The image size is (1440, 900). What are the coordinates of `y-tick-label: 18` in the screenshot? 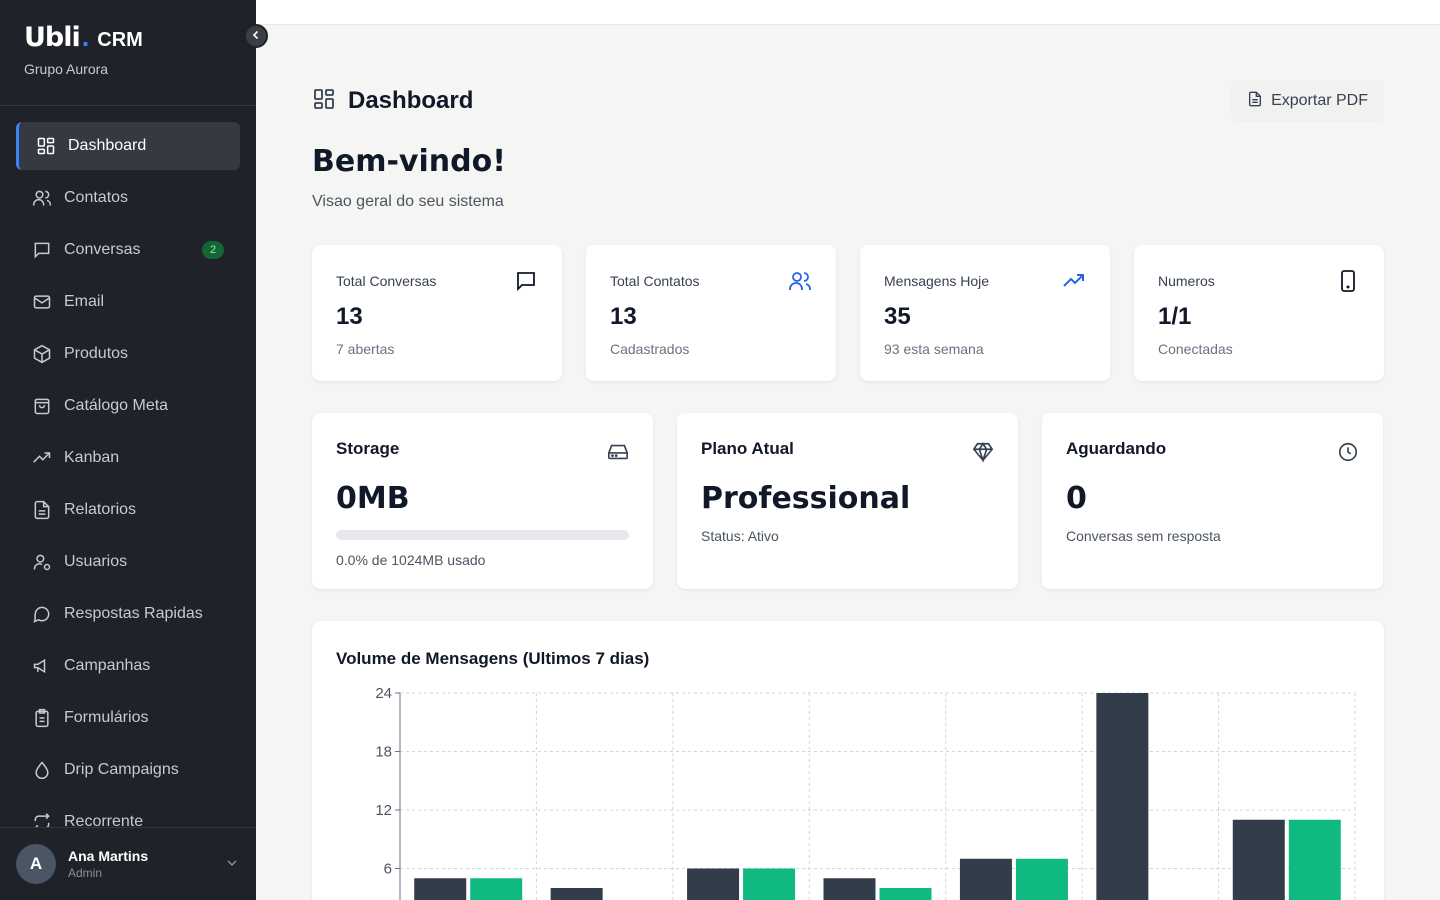 It's located at (383, 752).